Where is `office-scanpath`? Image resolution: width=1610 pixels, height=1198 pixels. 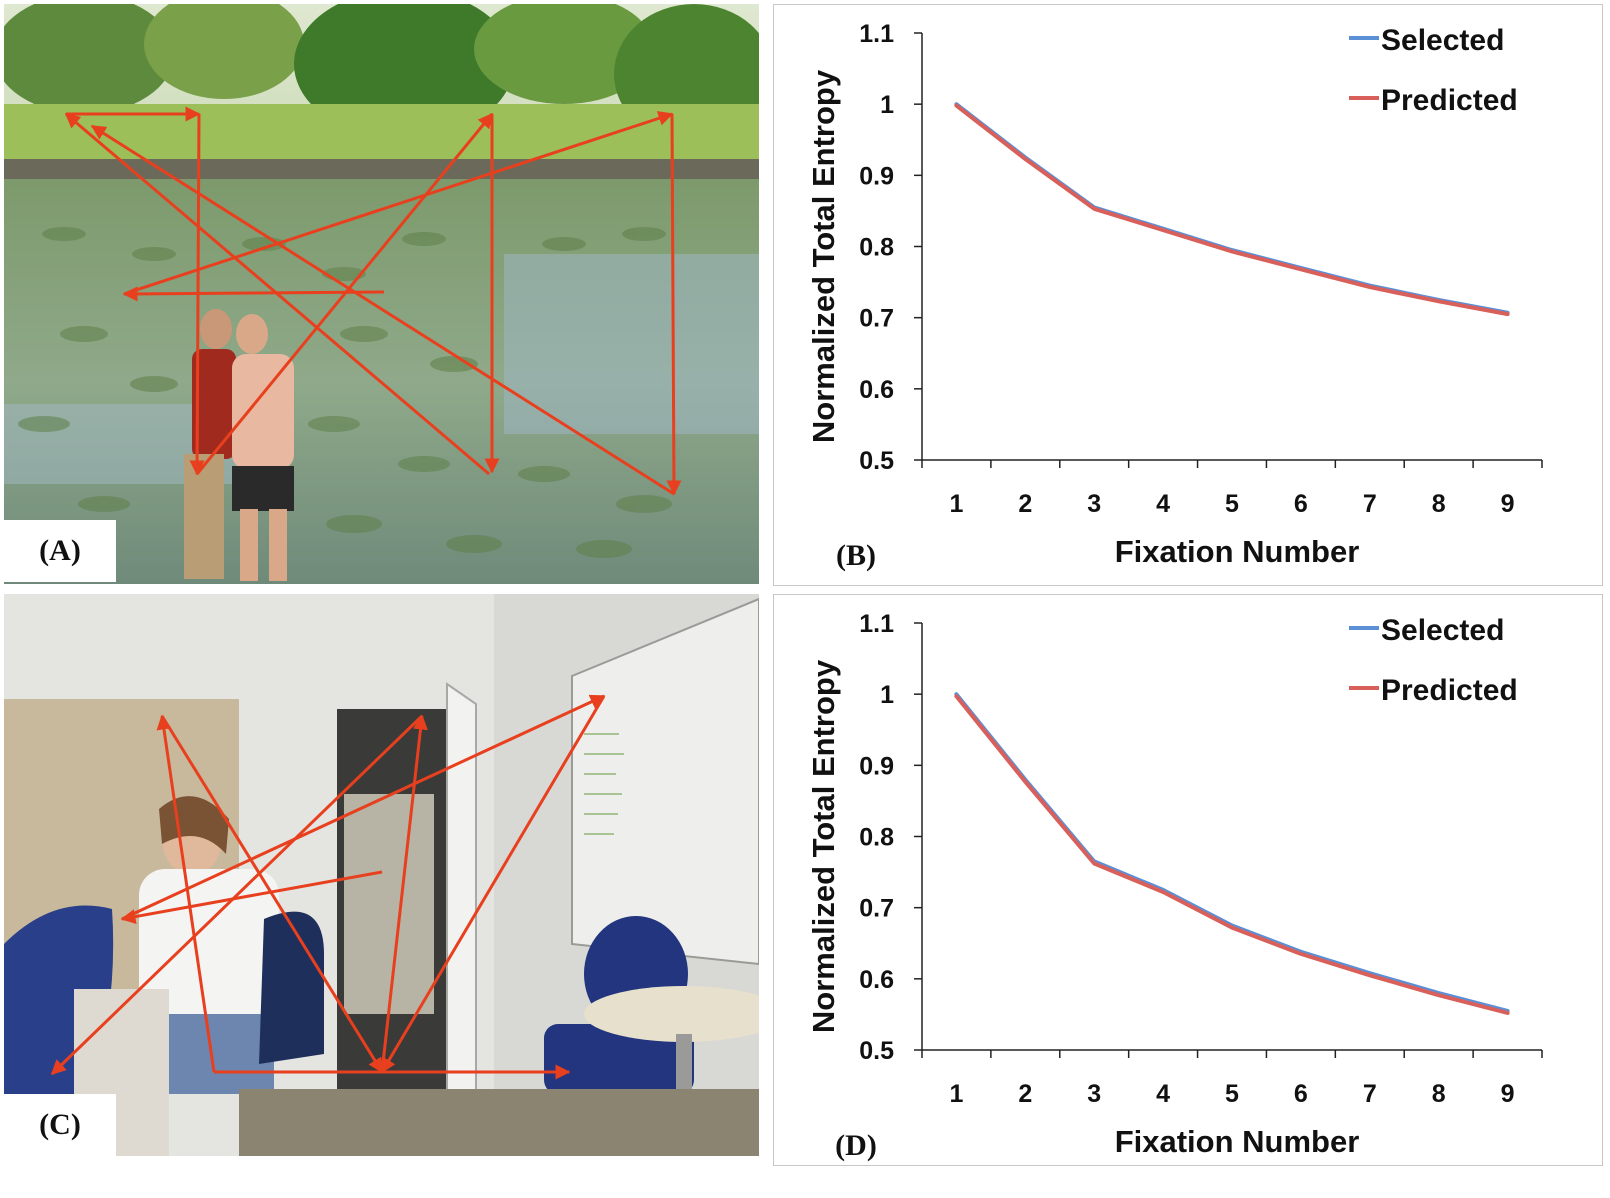 office-scanpath is located at coordinates (328, 887).